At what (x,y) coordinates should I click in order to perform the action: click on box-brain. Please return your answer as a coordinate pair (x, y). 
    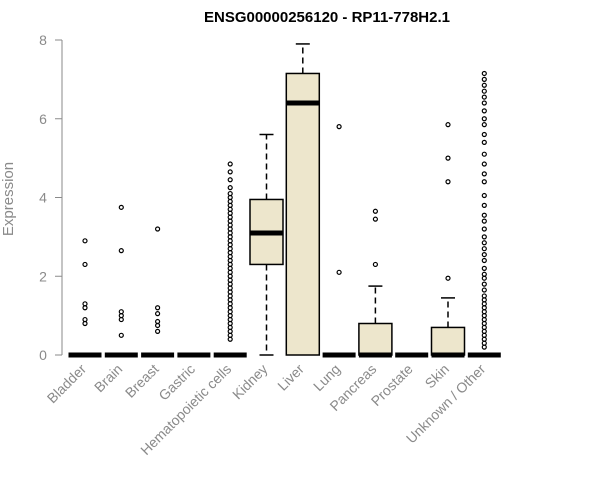
    Looking at the image, I should click on (121, 281).